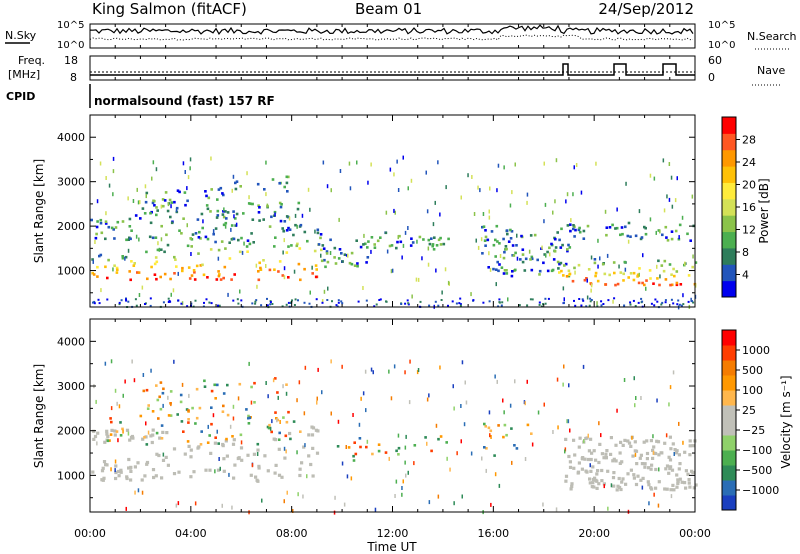 The image size is (800, 554). I want to click on velocity-colorbar-swatch, so click(729, 443).